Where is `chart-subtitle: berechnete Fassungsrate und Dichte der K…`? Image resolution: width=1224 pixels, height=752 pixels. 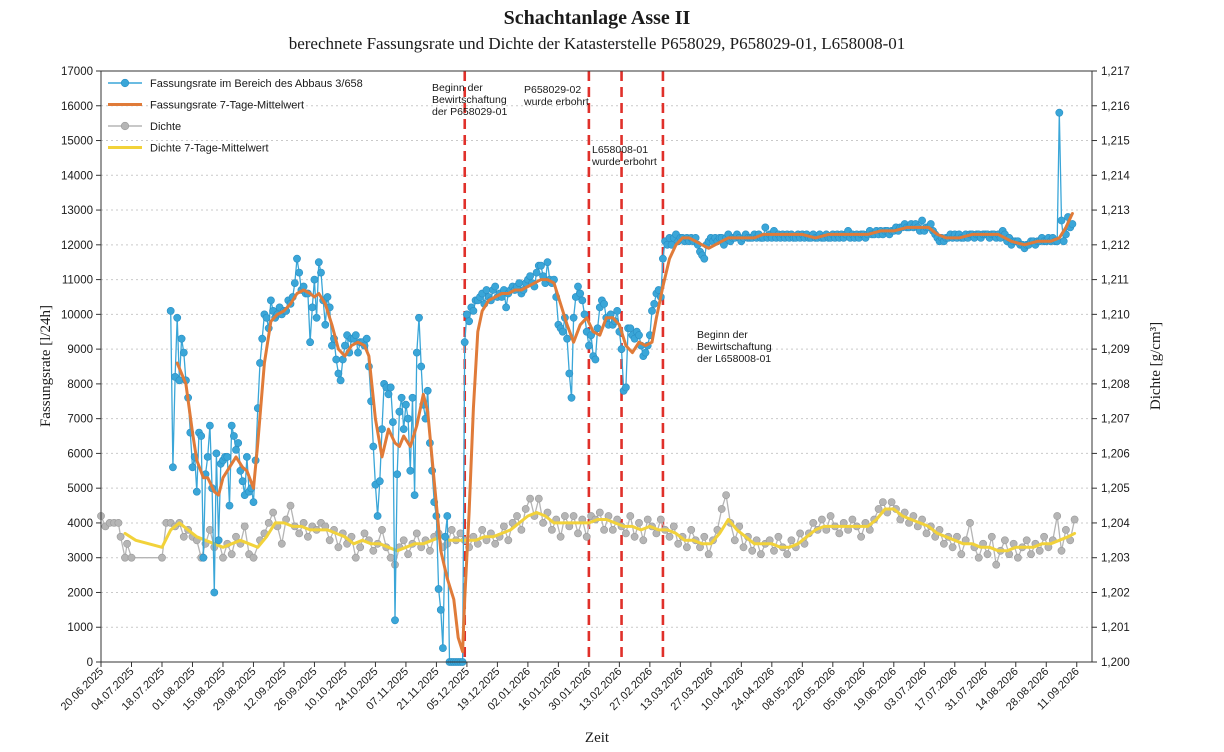 chart-subtitle: berechnete Fassungsrate und Dichte der K… is located at coordinates (597, 43).